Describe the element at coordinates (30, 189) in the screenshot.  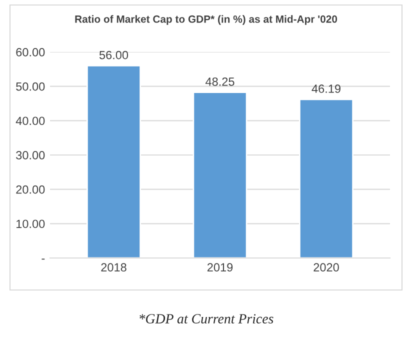
I see `y-tick-label: 20.00` at that location.